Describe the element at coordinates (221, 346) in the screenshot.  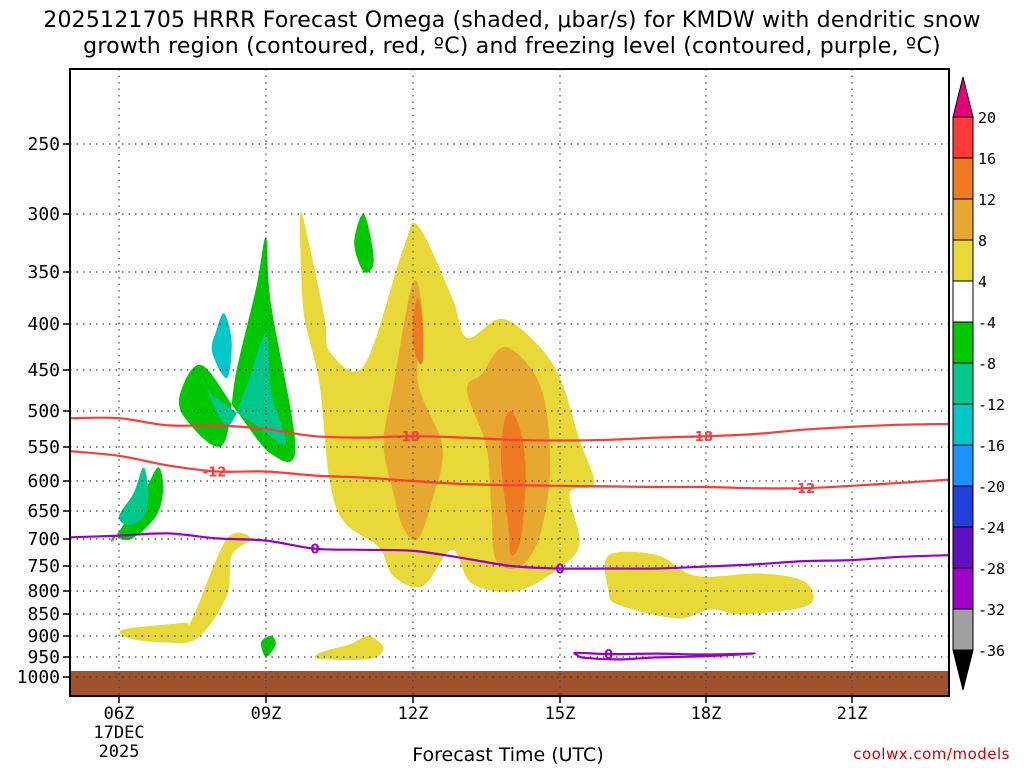
I see `omega-region--16` at that location.